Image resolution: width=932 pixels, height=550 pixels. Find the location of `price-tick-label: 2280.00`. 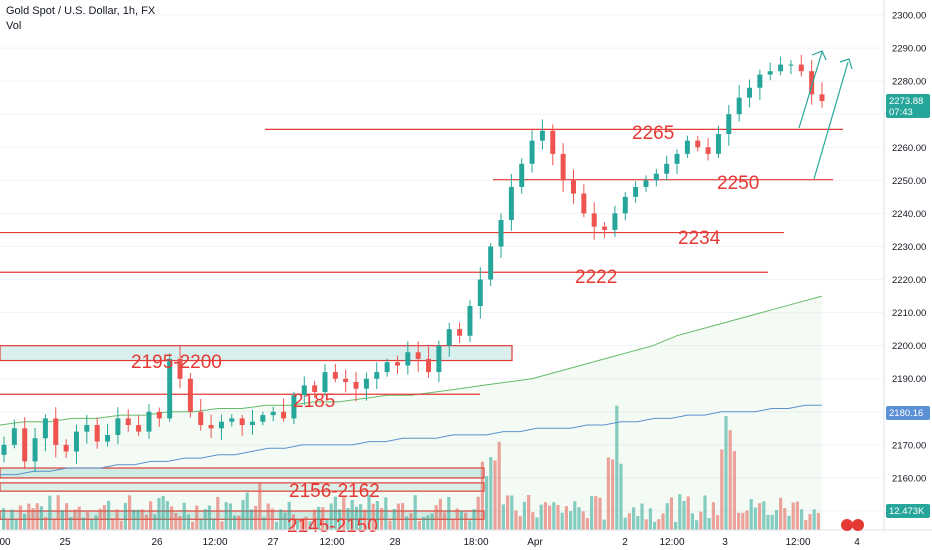

price-tick-label: 2280.00 is located at coordinates (909, 82).